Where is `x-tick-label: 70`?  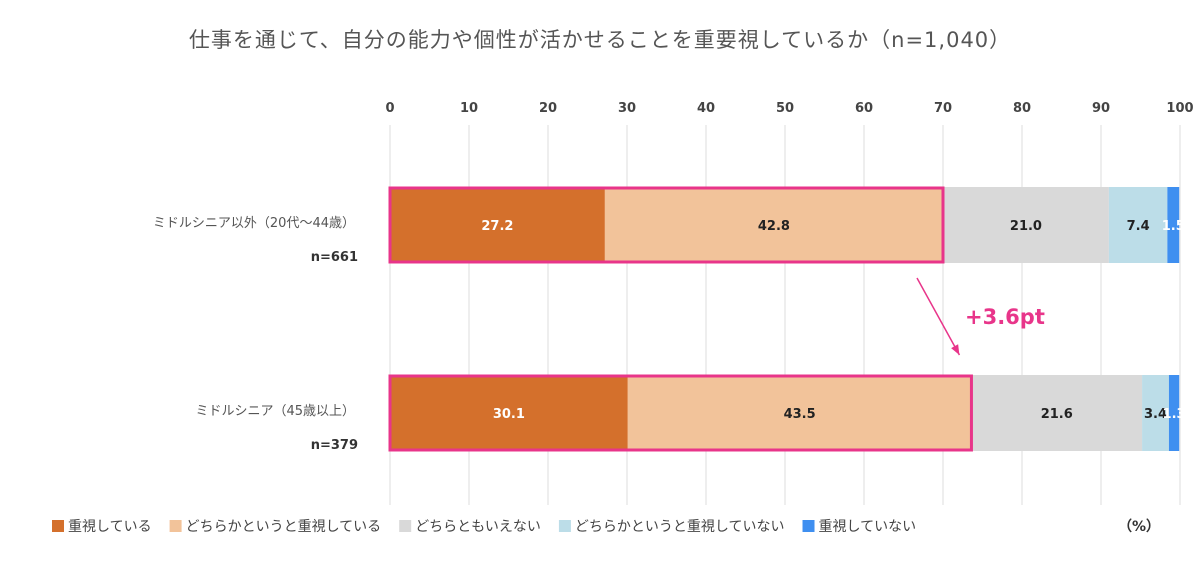 x-tick-label: 70 is located at coordinates (943, 108).